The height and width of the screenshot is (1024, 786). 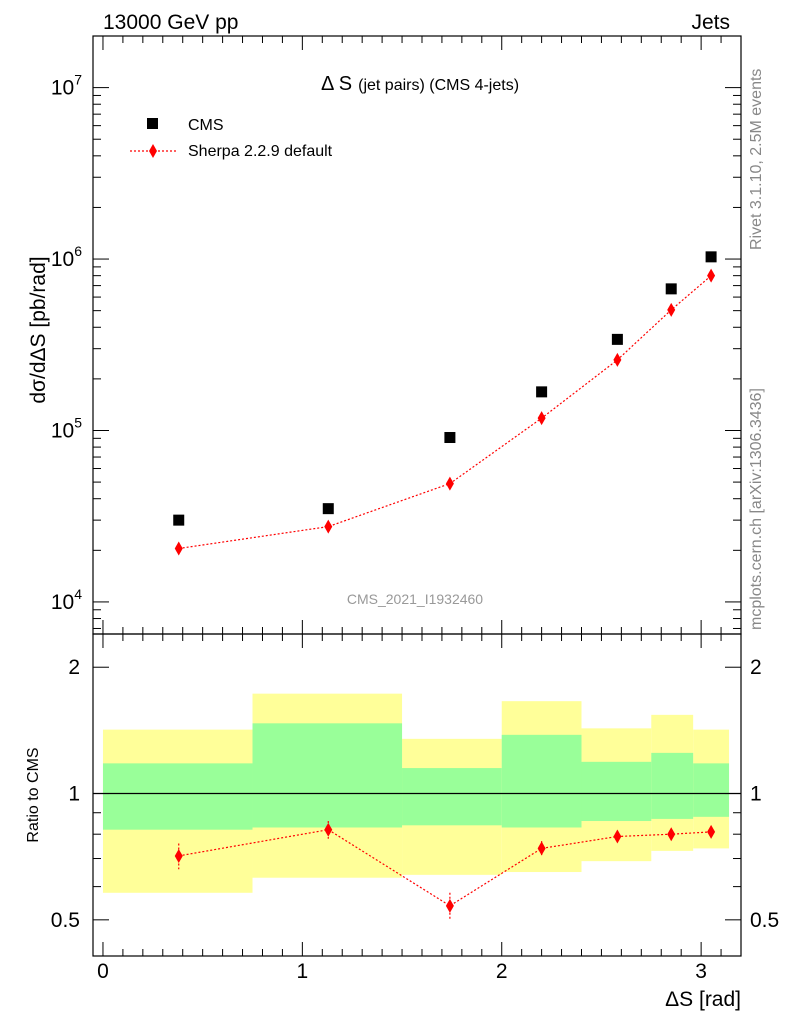 What do you see at coordinates (415, 599) in the screenshot?
I see `analysis-watermark: CMS_2021_I1932460` at bounding box center [415, 599].